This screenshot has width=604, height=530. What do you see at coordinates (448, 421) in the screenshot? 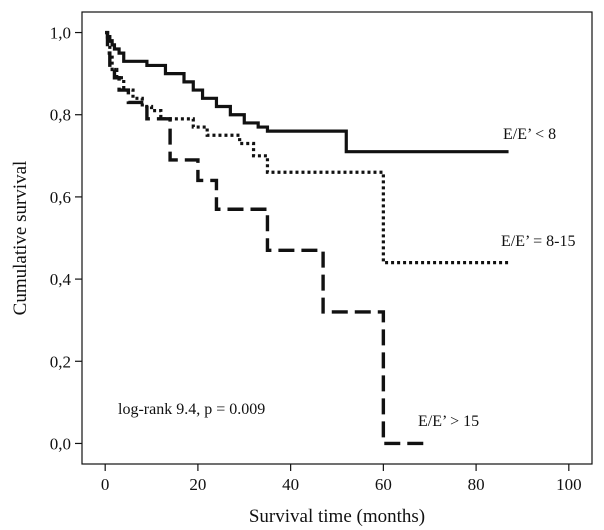
I see `series-label-high: E/E’ > 15` at bounding box center [448, 421].